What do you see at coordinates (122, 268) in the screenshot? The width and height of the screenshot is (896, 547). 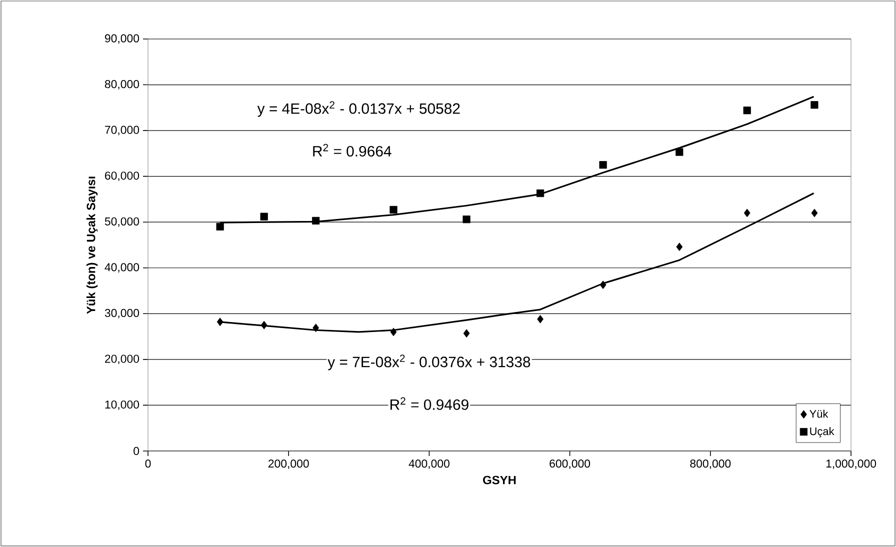 I see `y-tick-label: 40,000` at bounding box center [122, 268].